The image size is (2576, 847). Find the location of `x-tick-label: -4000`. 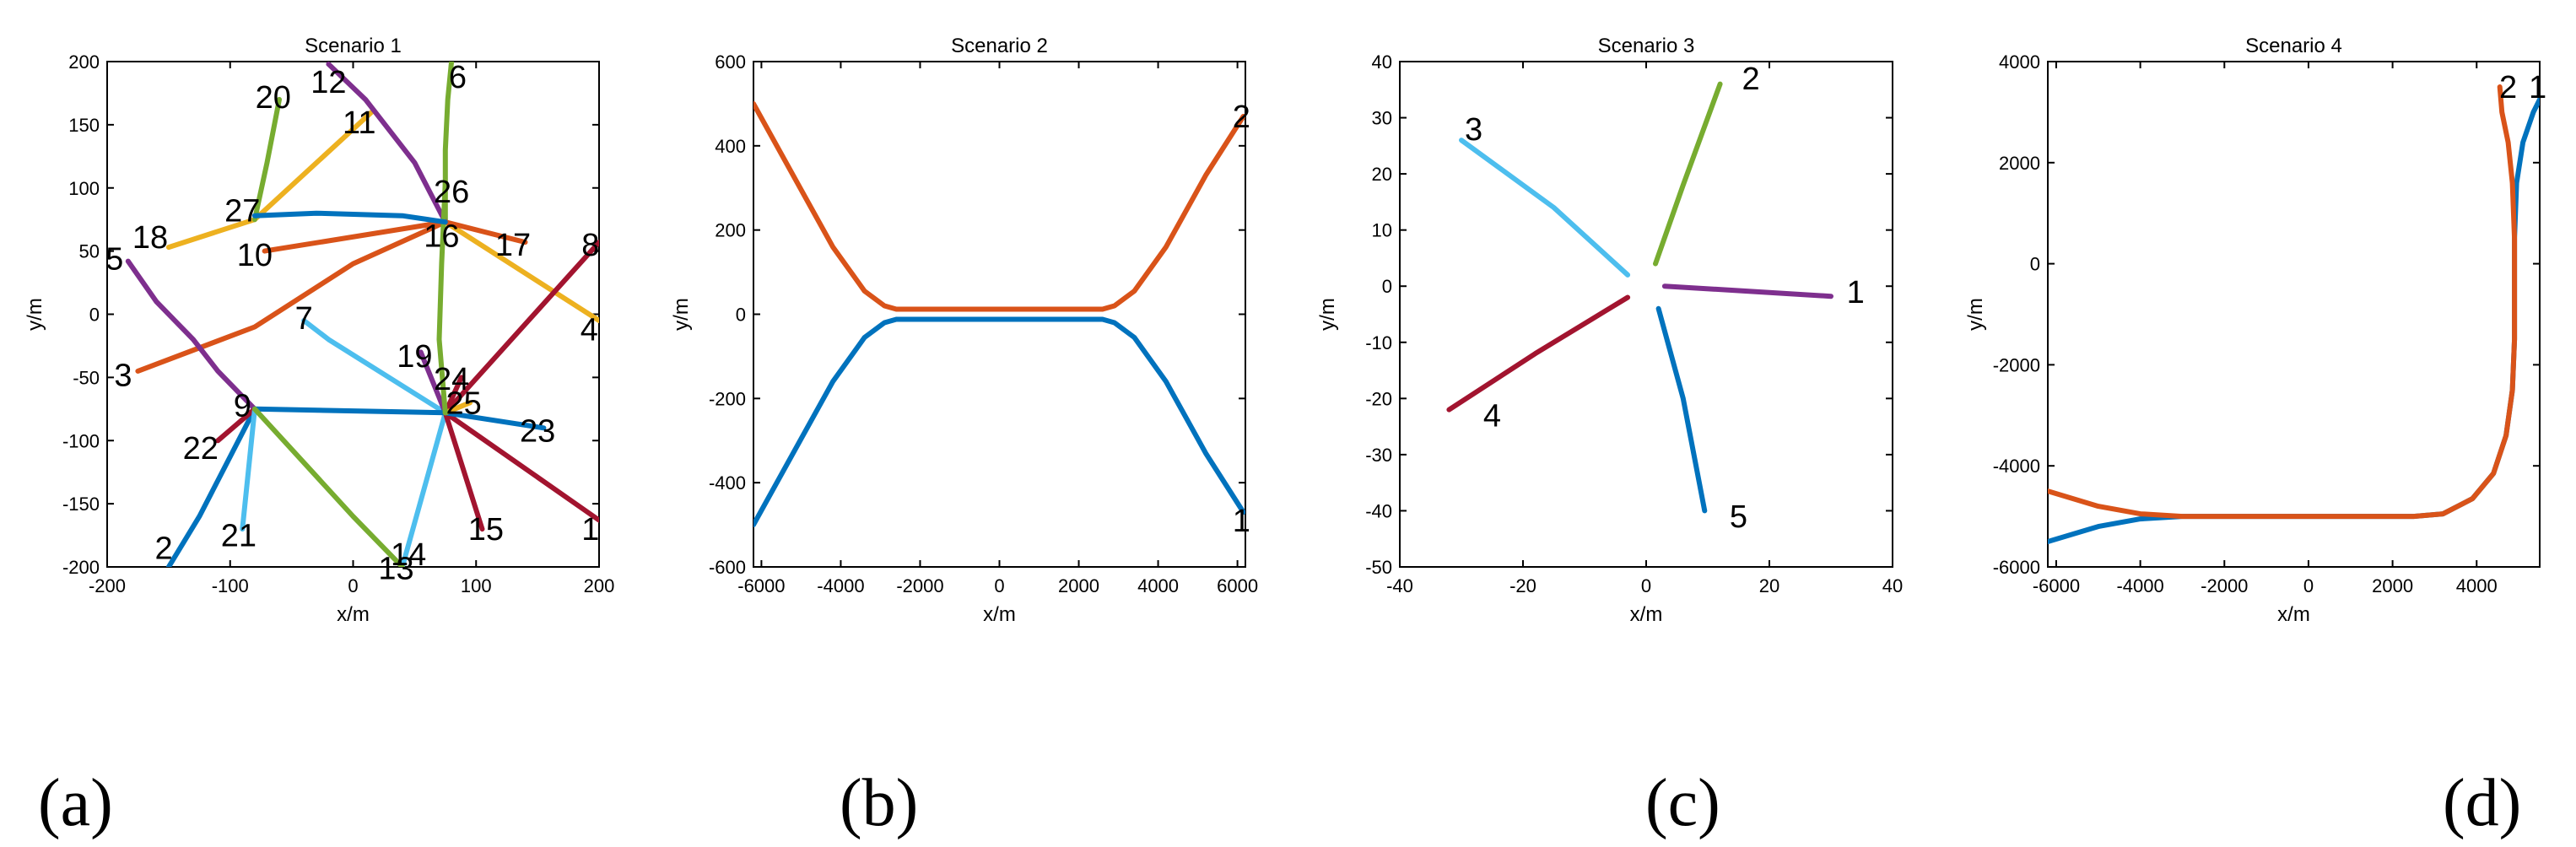

x-tick-label: -4000 is located at coordinates (2139, 585).